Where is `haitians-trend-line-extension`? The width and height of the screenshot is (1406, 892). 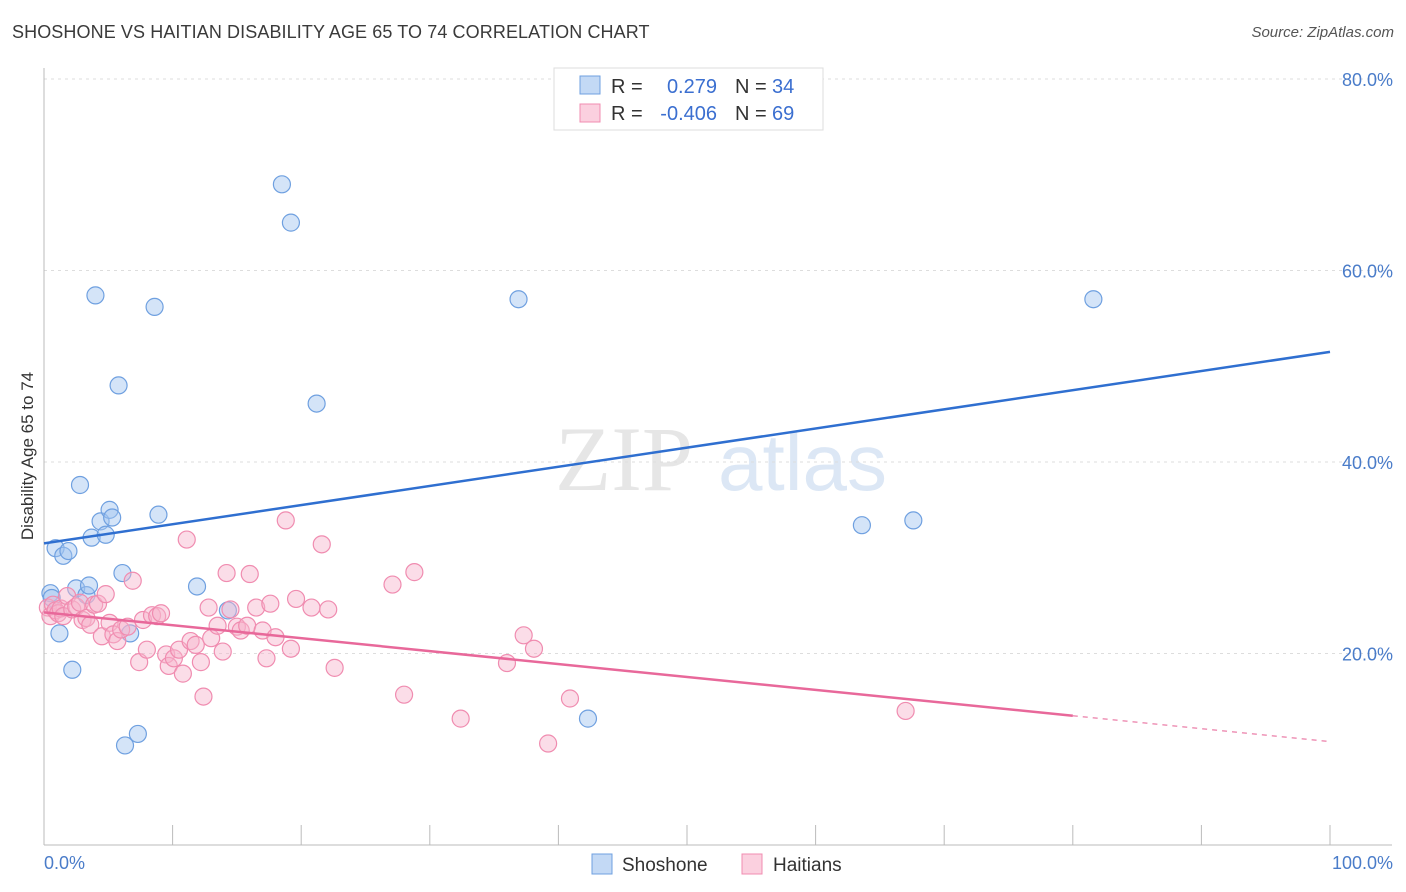
haitians-trend-line-extension is located at coordinates (1201, 728).